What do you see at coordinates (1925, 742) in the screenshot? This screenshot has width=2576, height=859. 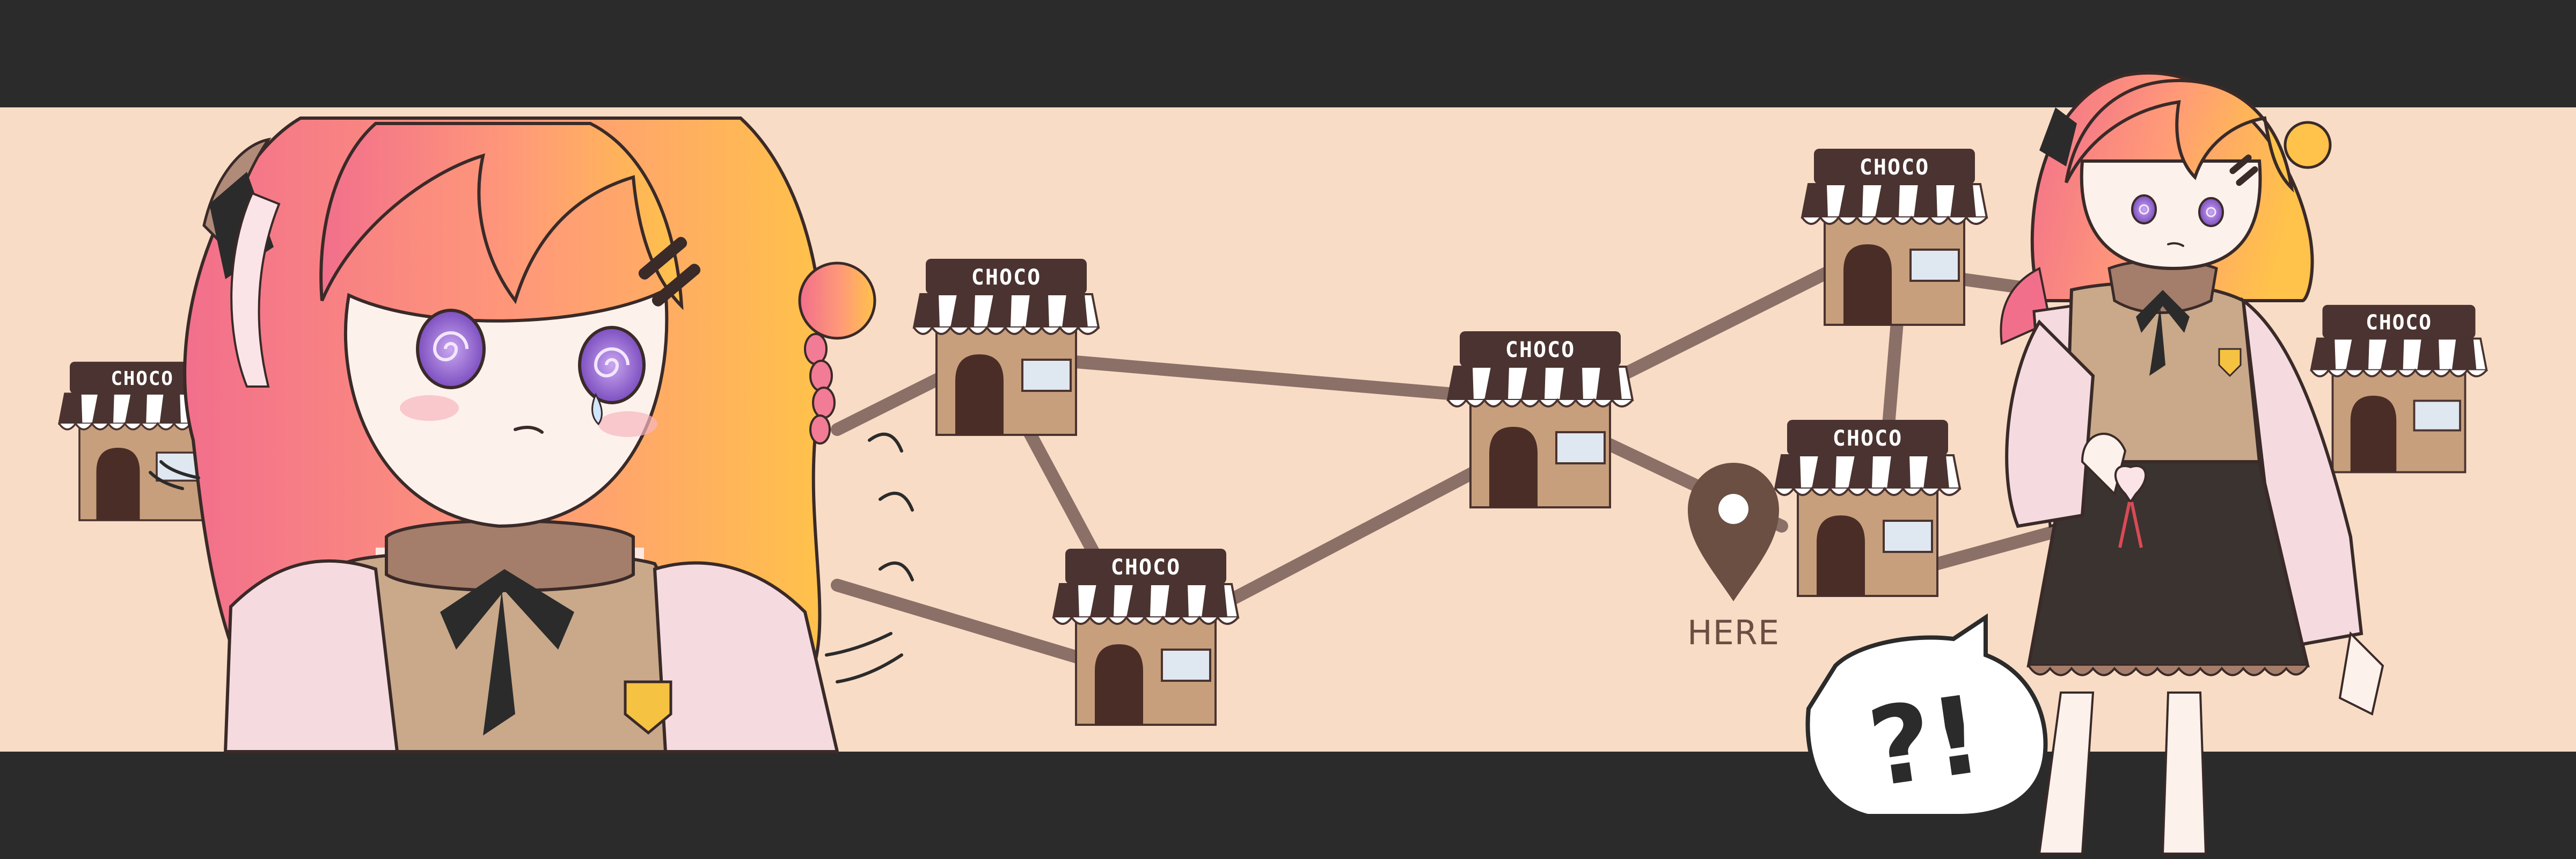 I see `exclamation-text: ?!` at bounding box center [1925, 742].